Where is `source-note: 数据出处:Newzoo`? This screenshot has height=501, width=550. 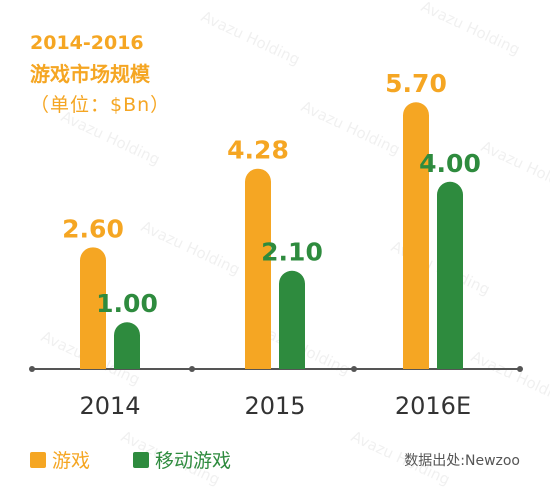 source-note: 数据出处:Newzoo is located at coordinates (462, 461).